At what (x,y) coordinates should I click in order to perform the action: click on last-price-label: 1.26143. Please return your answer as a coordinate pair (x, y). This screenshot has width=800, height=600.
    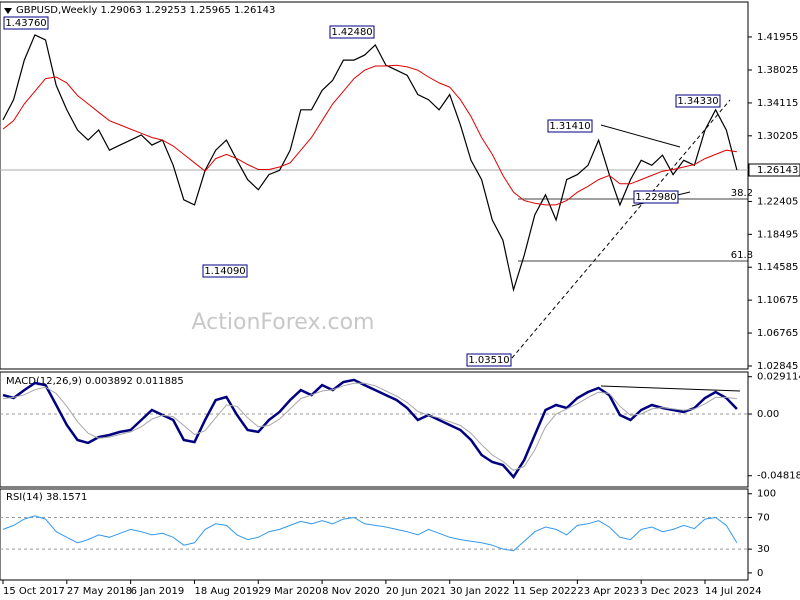
    Looking at the image, I should click on (777, 170).